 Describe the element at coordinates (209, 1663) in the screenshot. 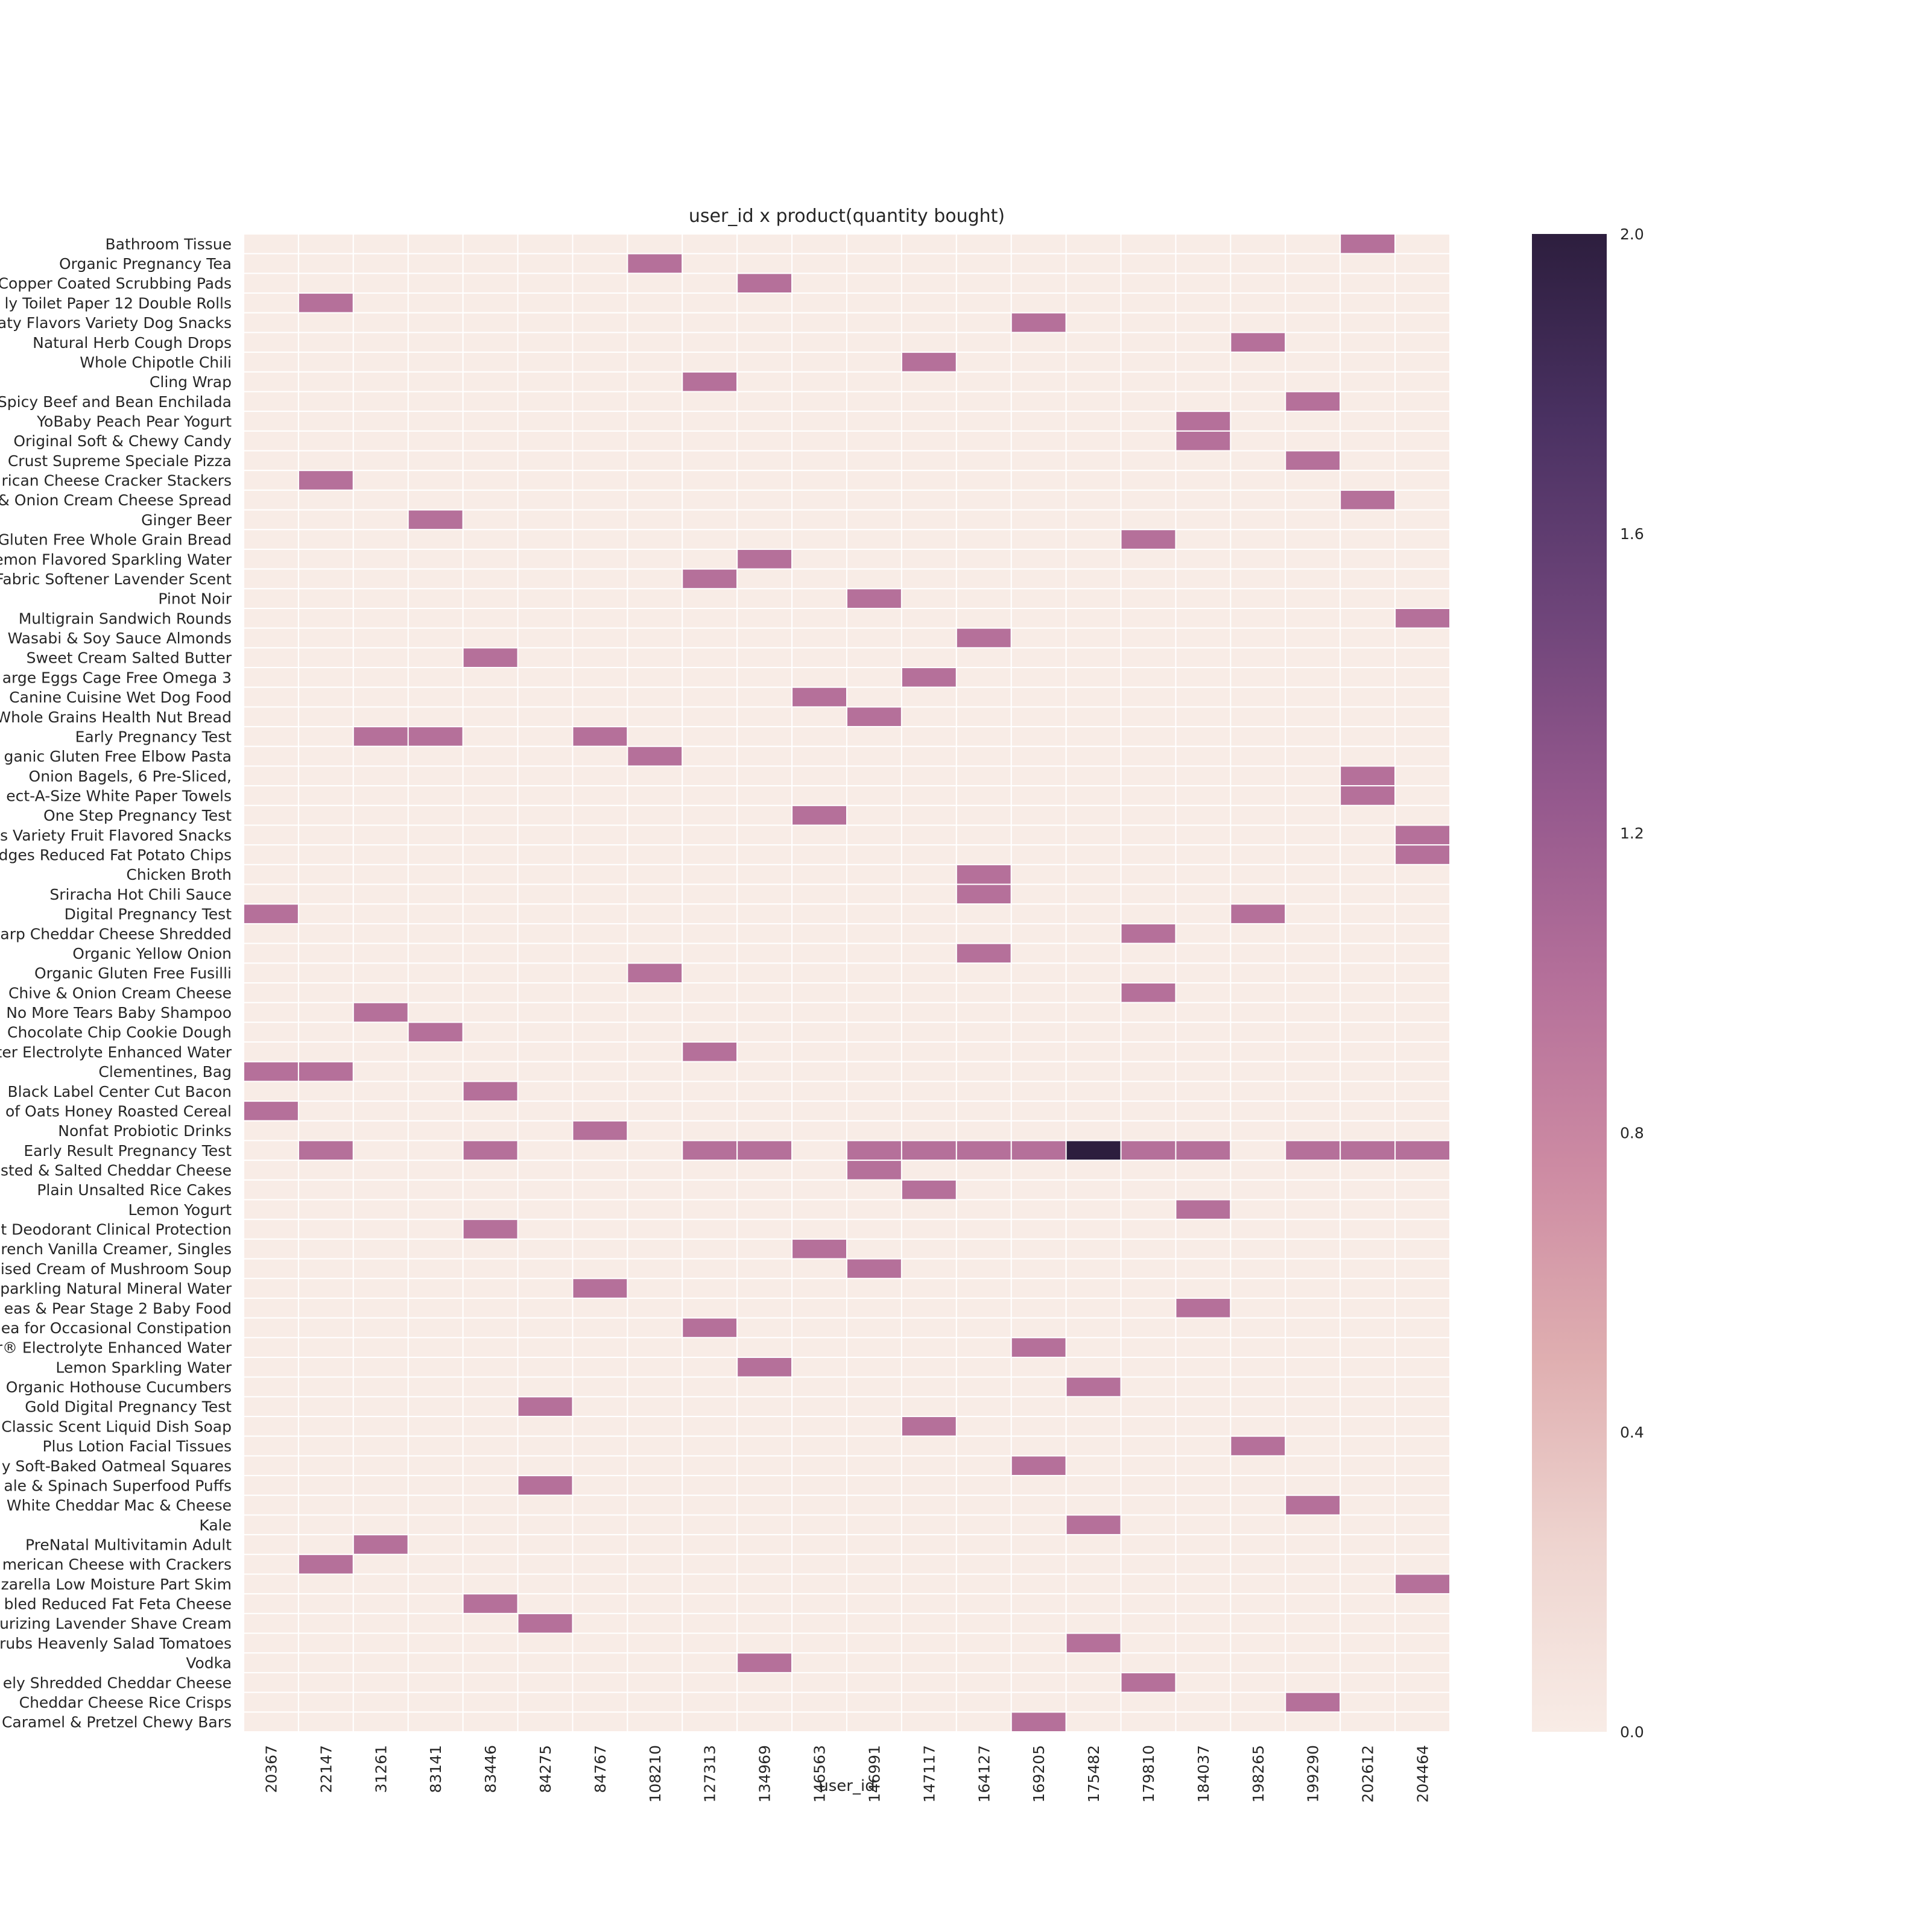

I see `y-tick-label: Vodka` at that location.